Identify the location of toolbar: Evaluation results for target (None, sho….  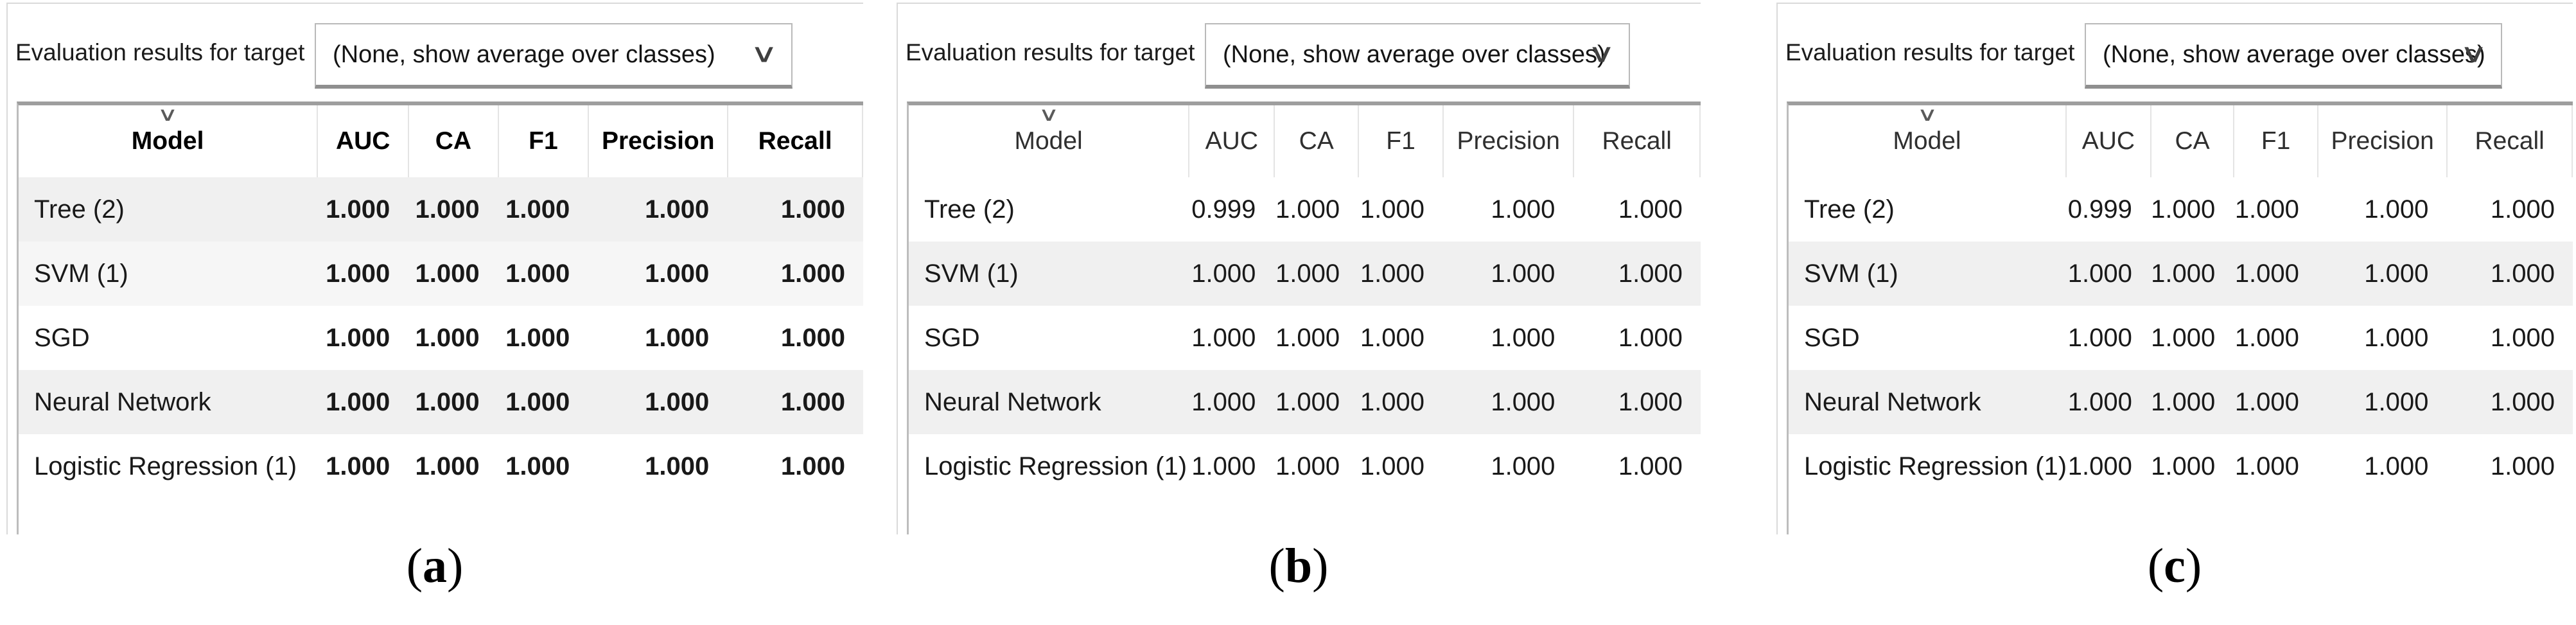
(436, 52).